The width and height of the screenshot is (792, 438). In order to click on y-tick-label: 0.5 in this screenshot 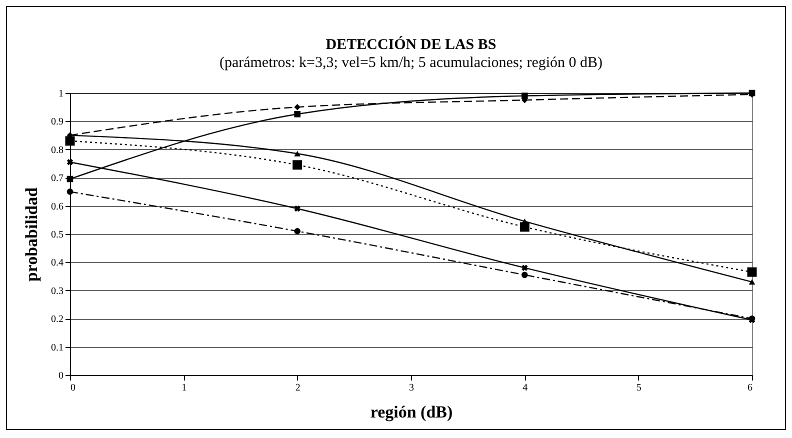, I will do `click(57, 235)`.